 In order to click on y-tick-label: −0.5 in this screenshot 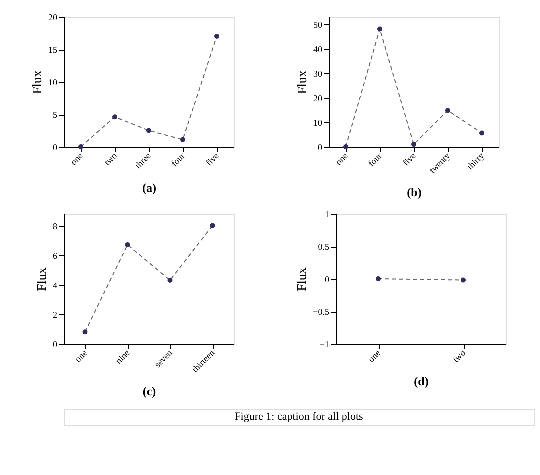, I will do `click(321, 312)`.